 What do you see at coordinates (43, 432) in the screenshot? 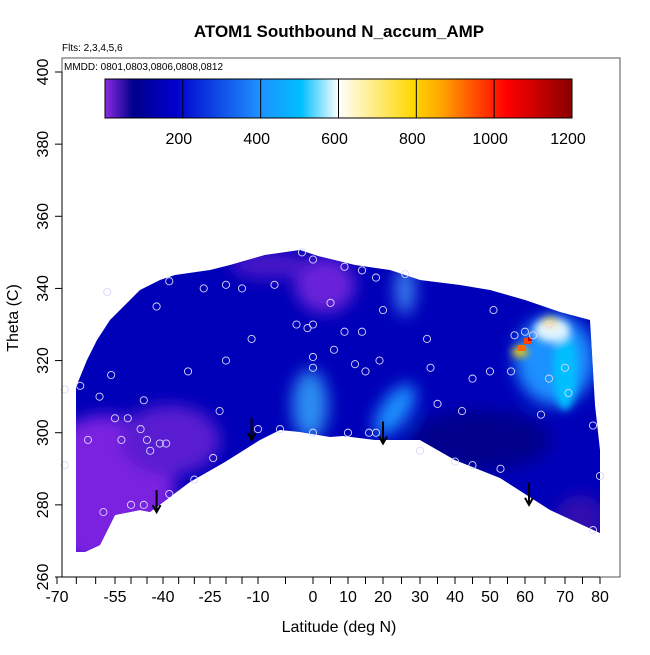
I see `y-tick-label: 300` at bounding box center [43, 432].